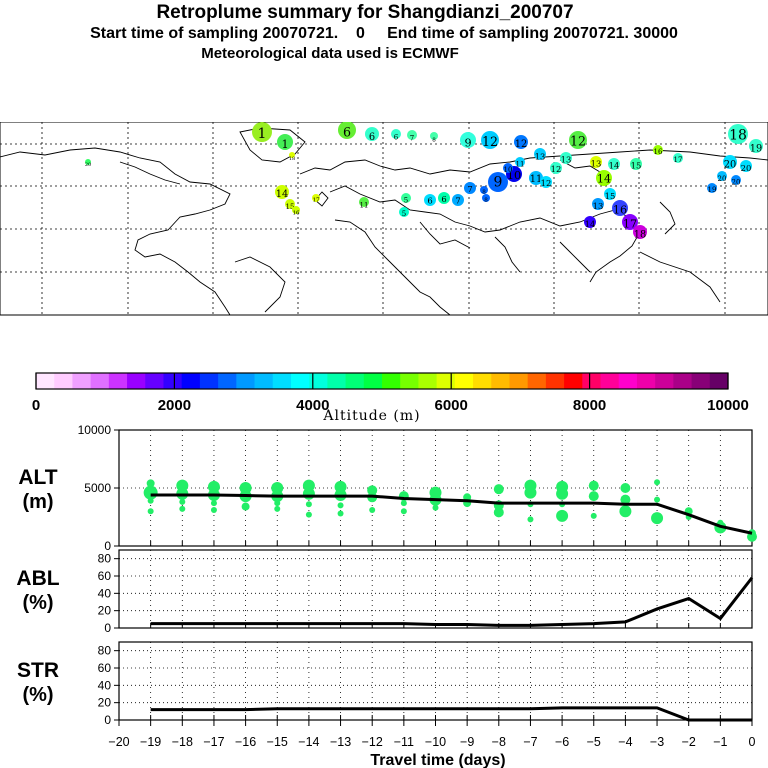  What do you see at coordinates (37, 603) in the screenshot?
I see `y-axis-unit-abl: (%)` at bounding box center [37, 603].